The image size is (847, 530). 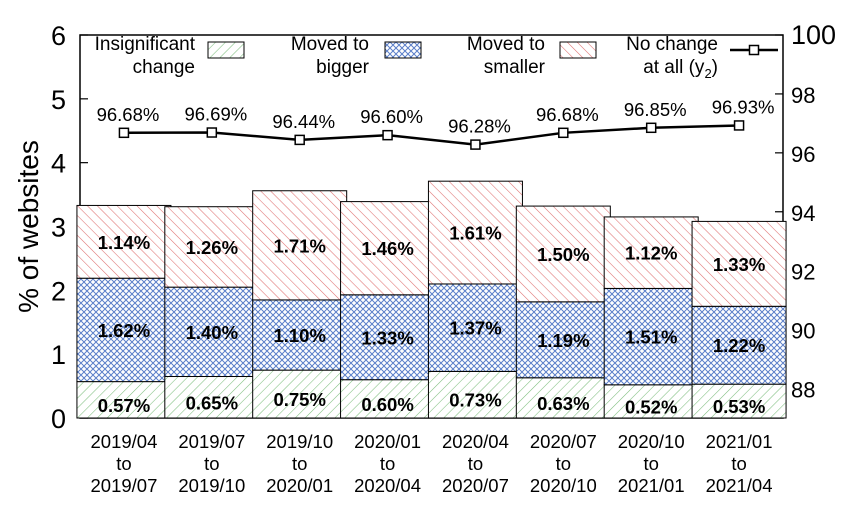 I want to click on y-tick-label: 4, so click(x=58, y=164).